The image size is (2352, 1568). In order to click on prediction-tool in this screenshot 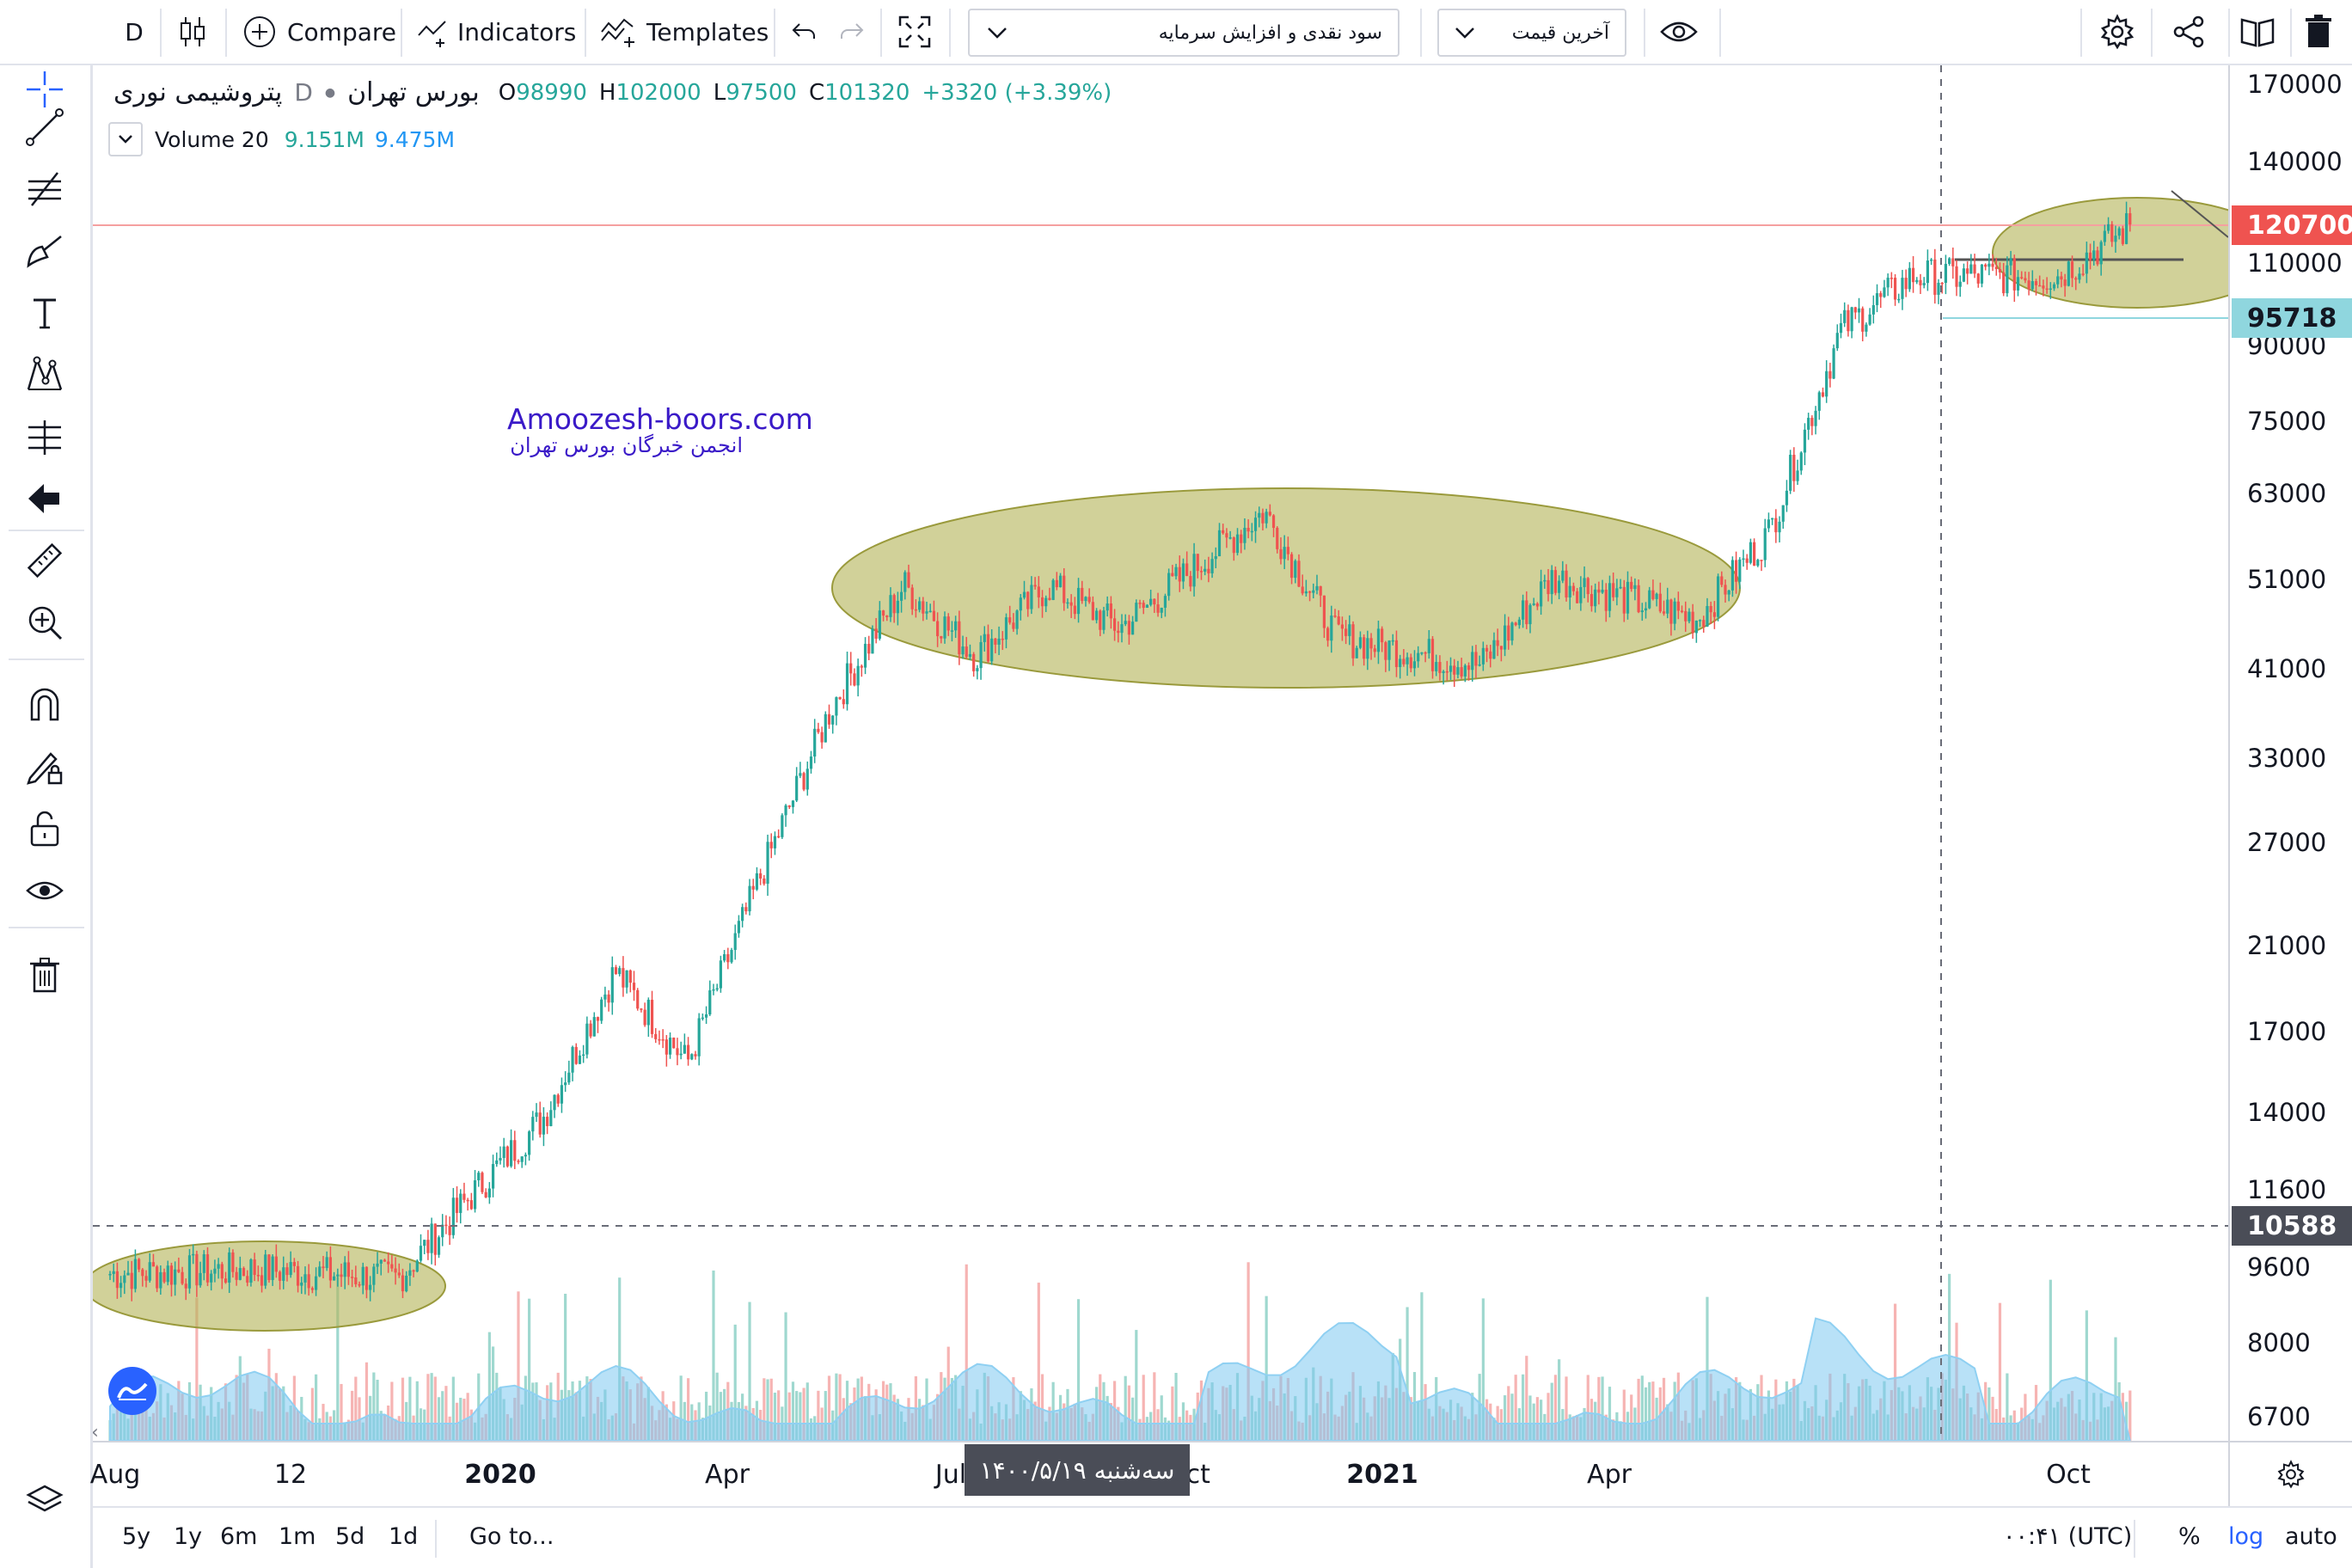, I will do `click(45, 437)`.